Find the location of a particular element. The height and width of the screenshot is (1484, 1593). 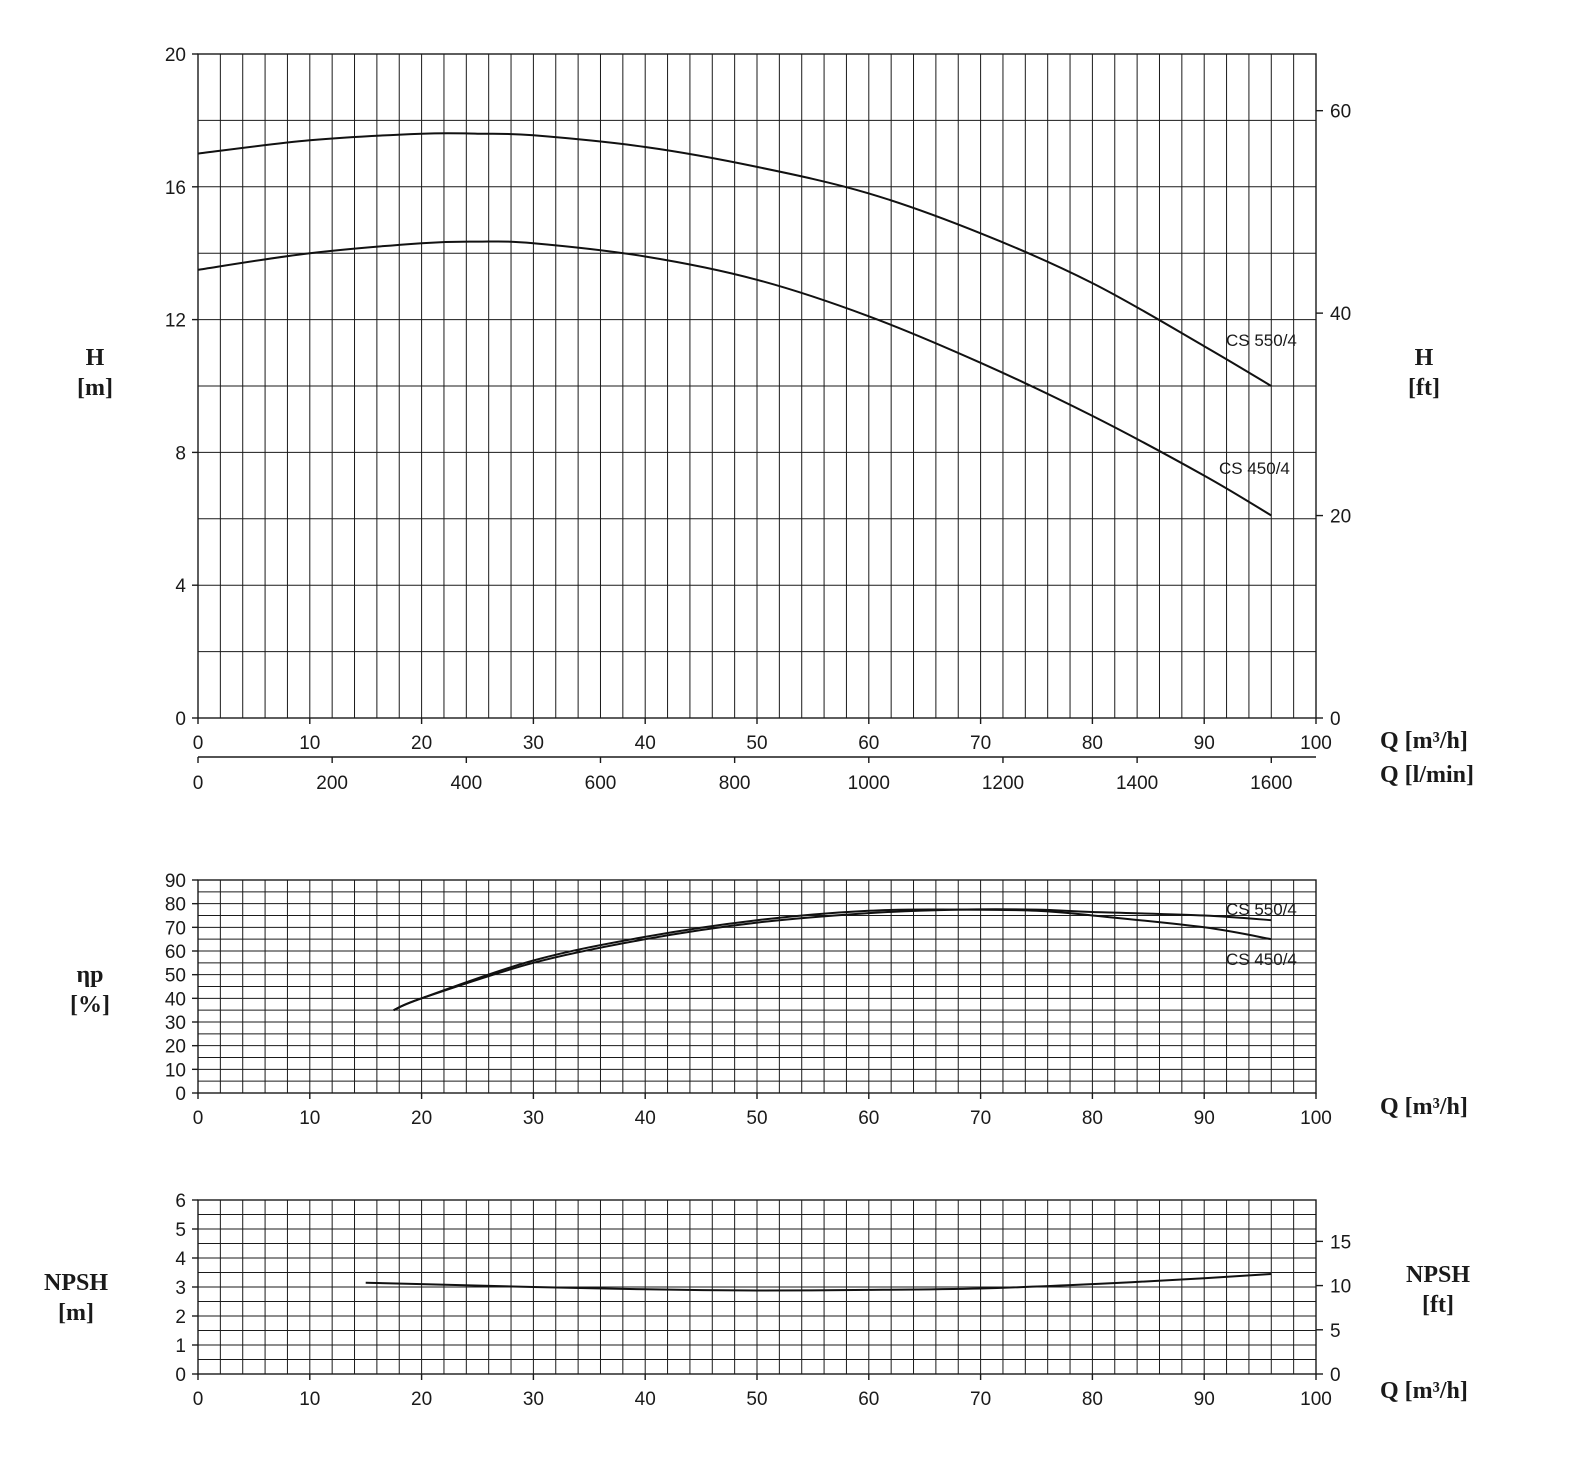

x2-axis-label: Q [l/min] is located at coordinates (1427, 775).